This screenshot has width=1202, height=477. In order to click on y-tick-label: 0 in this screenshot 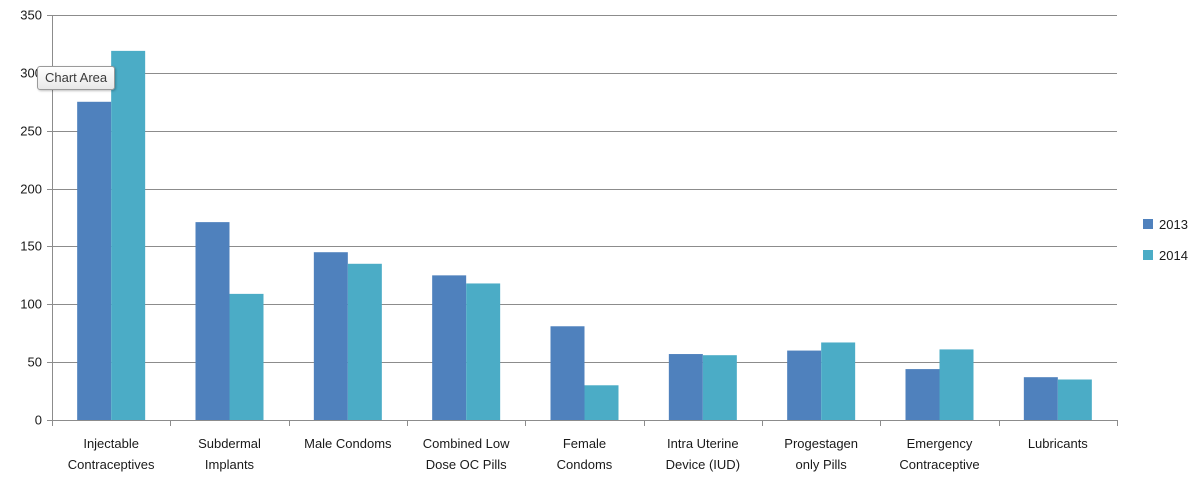, I will do `click(38, 420)`.